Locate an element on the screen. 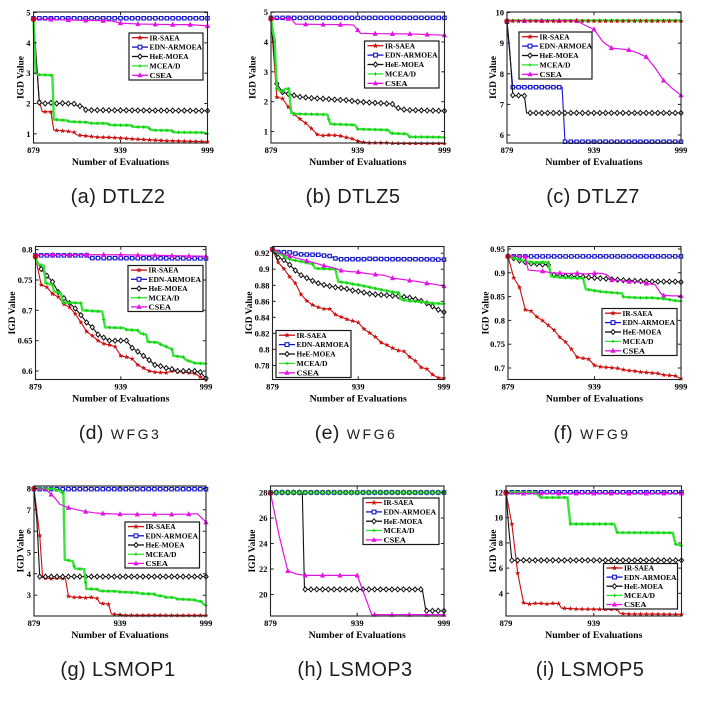 The height and width of the screenshot is (708, 710). svg-text: 0.92 is located at coordinates (262, 253).